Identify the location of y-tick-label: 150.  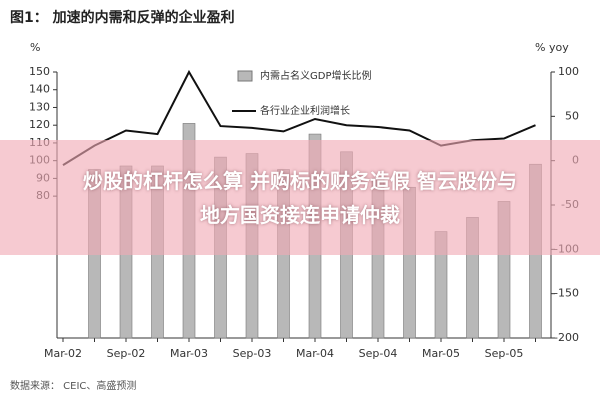
(39, 71).